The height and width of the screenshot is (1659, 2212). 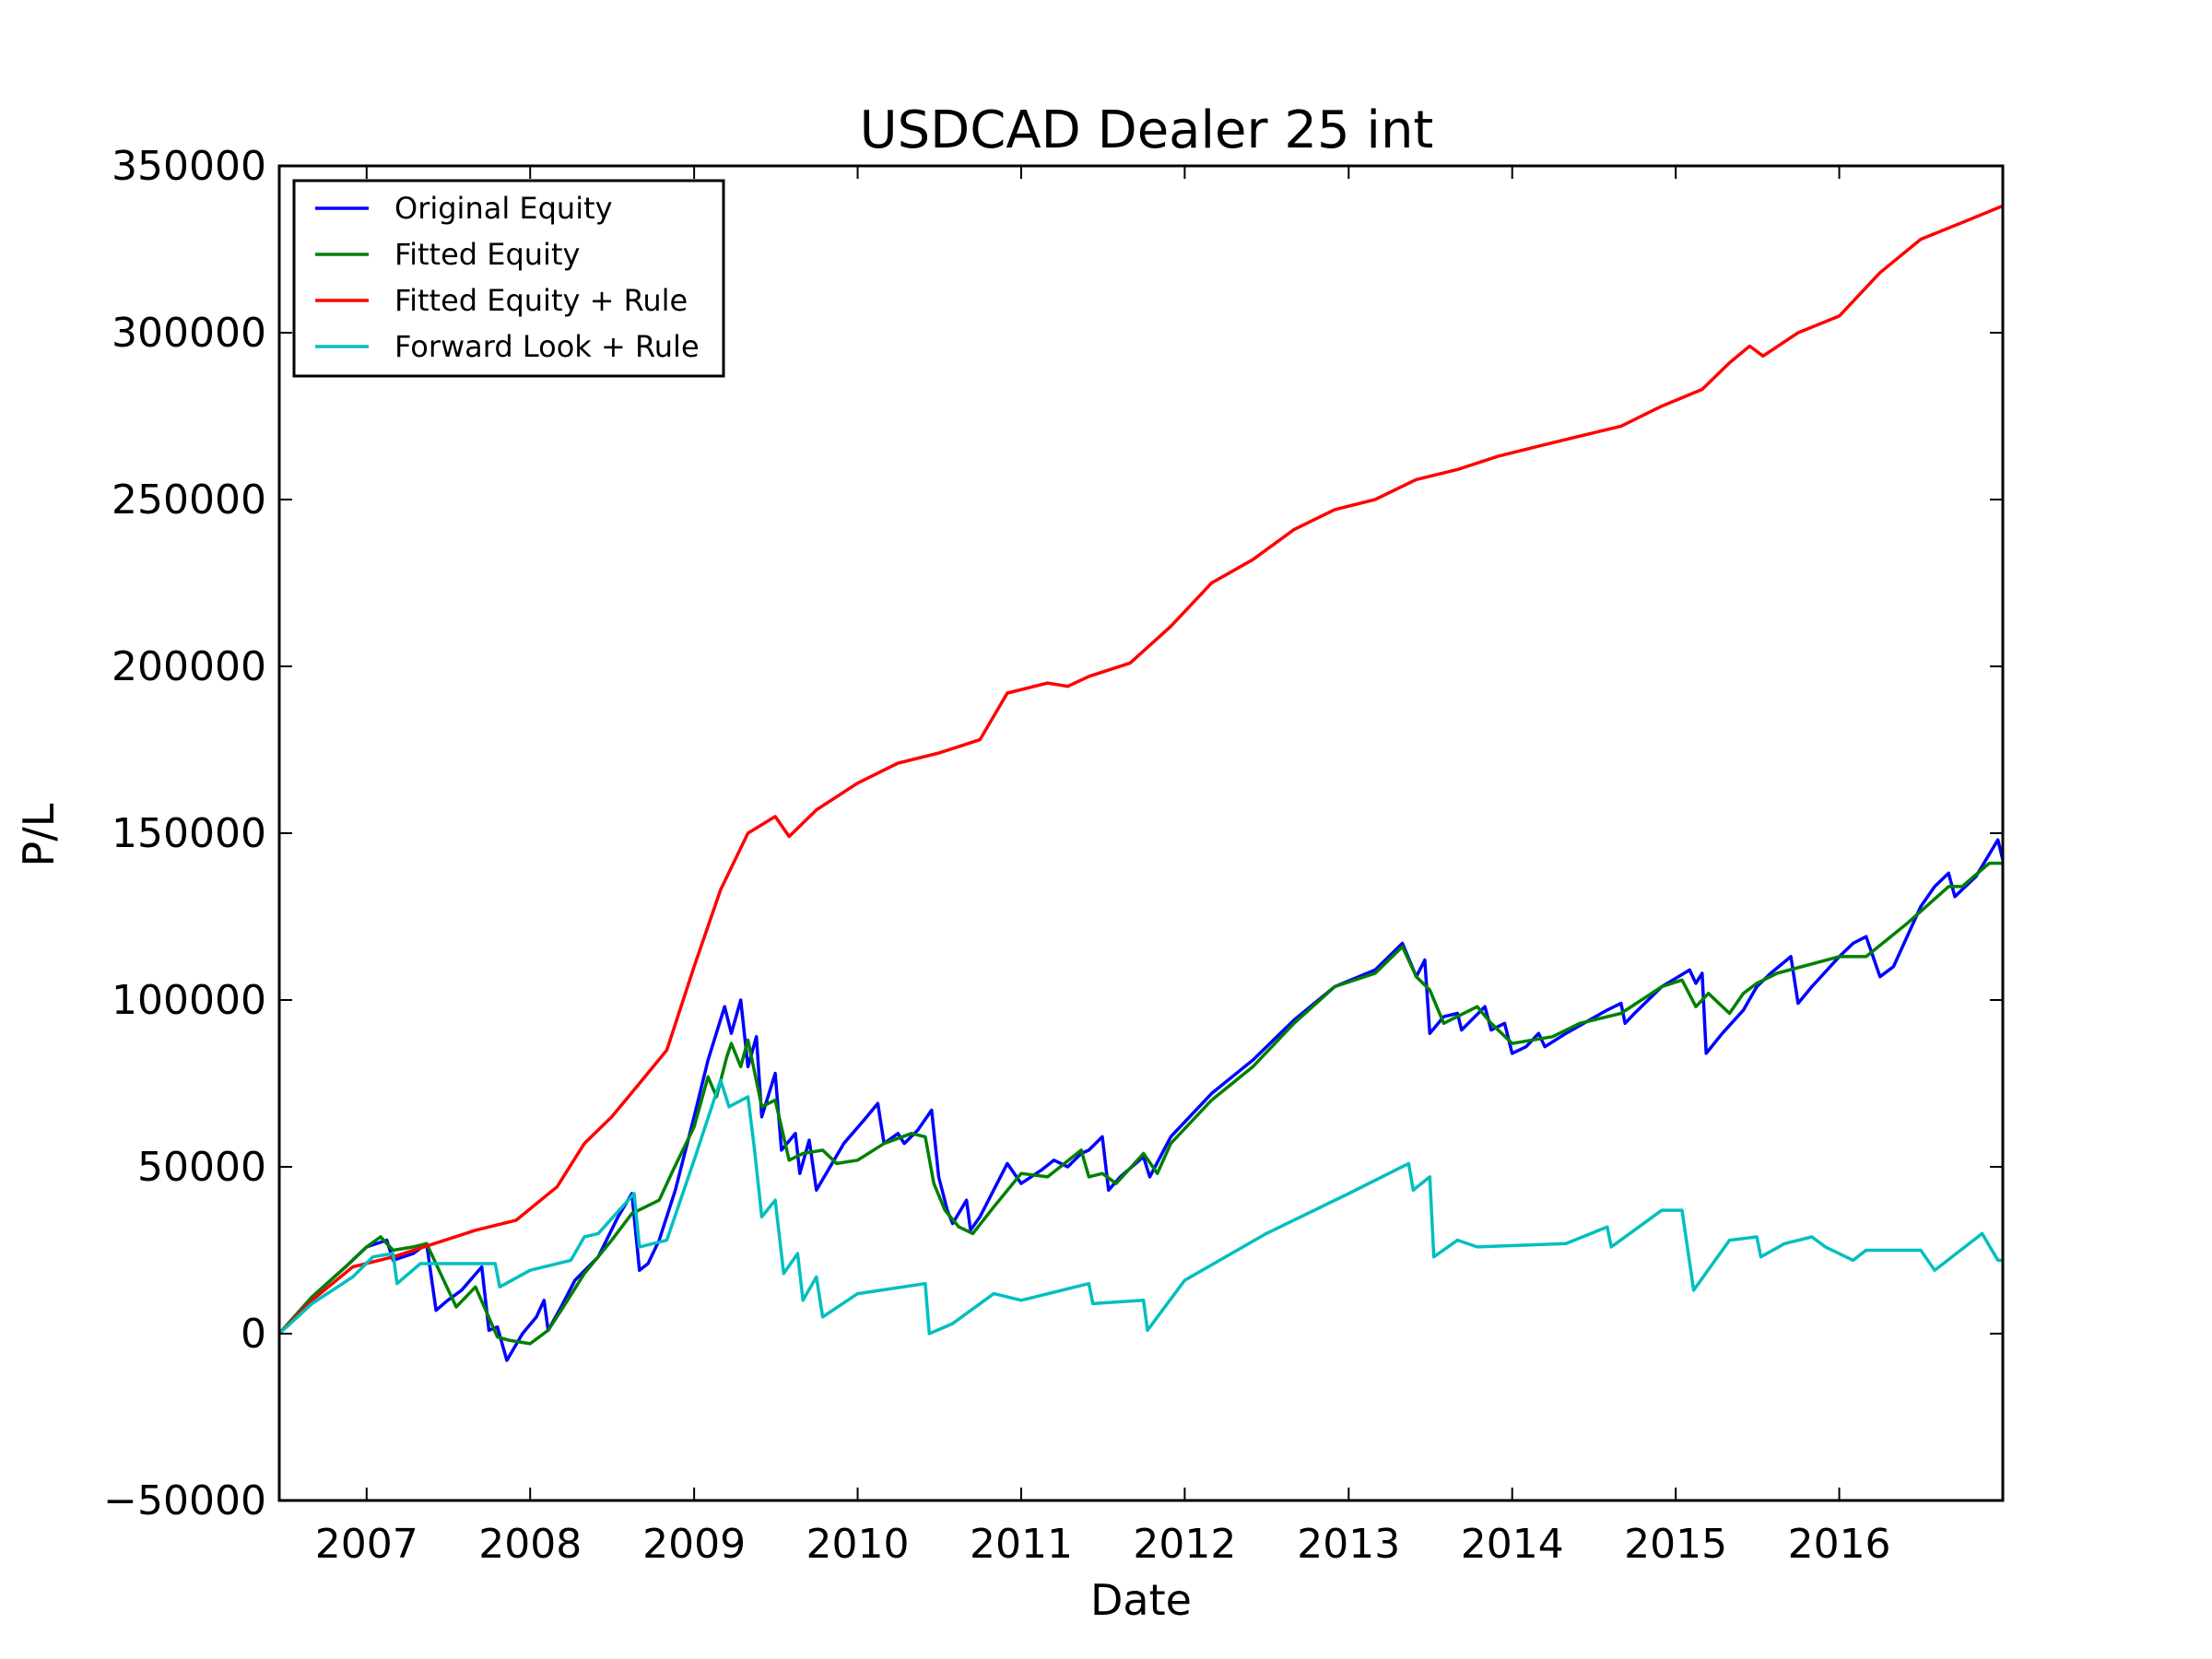 What do you see at coordinates (547, 346) in the screenshot?
I see `legend-label: Forward Look + Rule` at bounding box center [547, 346].